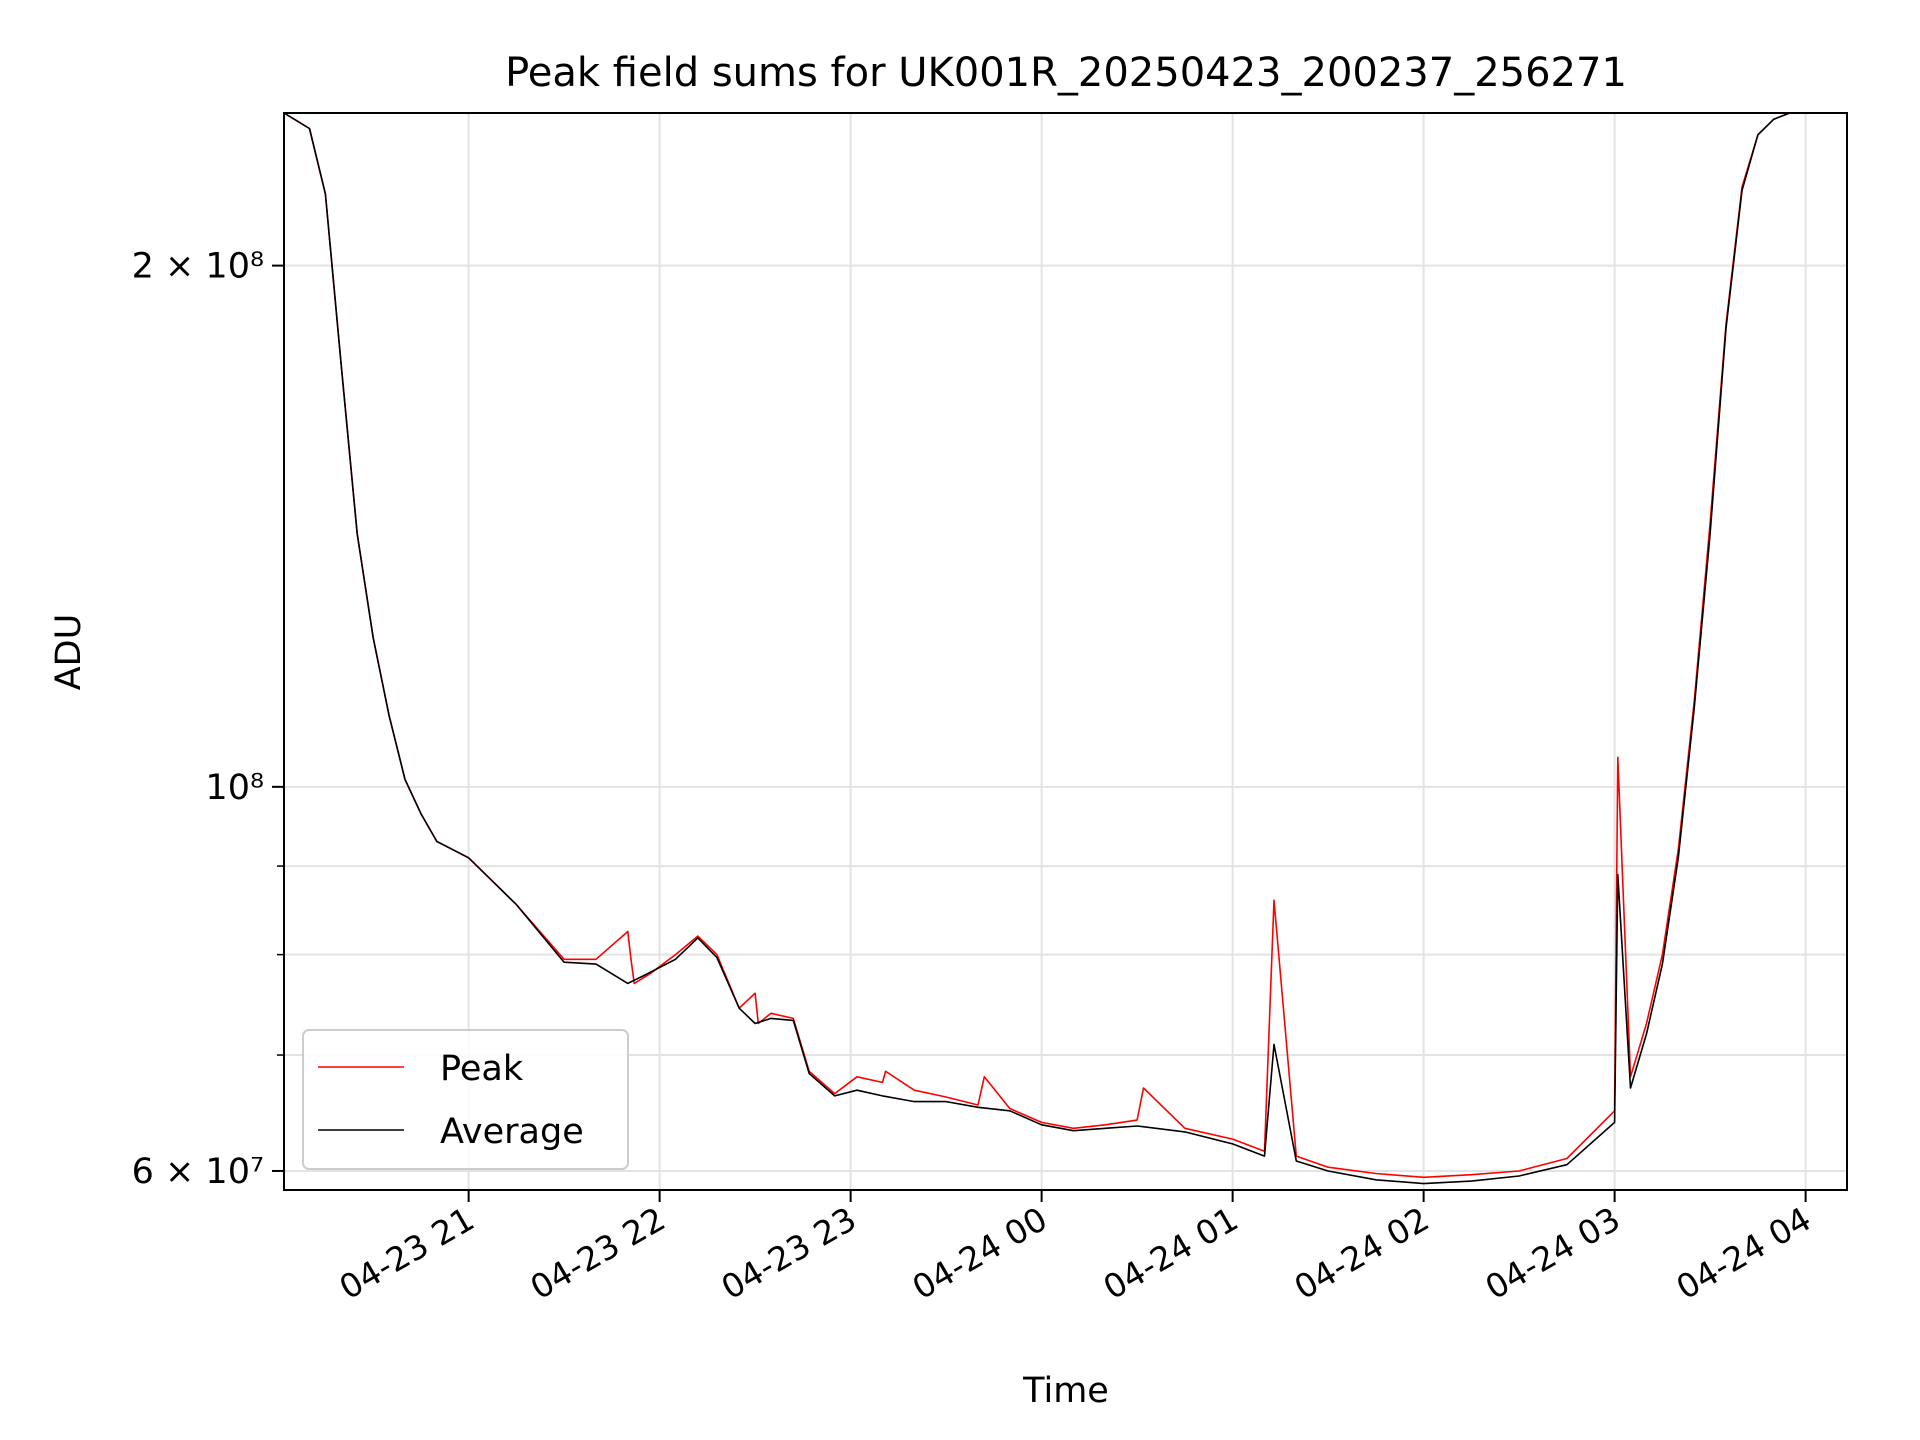 Image resolution: width=1920 pixels, height=1440 pixels. I want to click on y-tick-label: 2 × 10⁸, so click(198, 267).